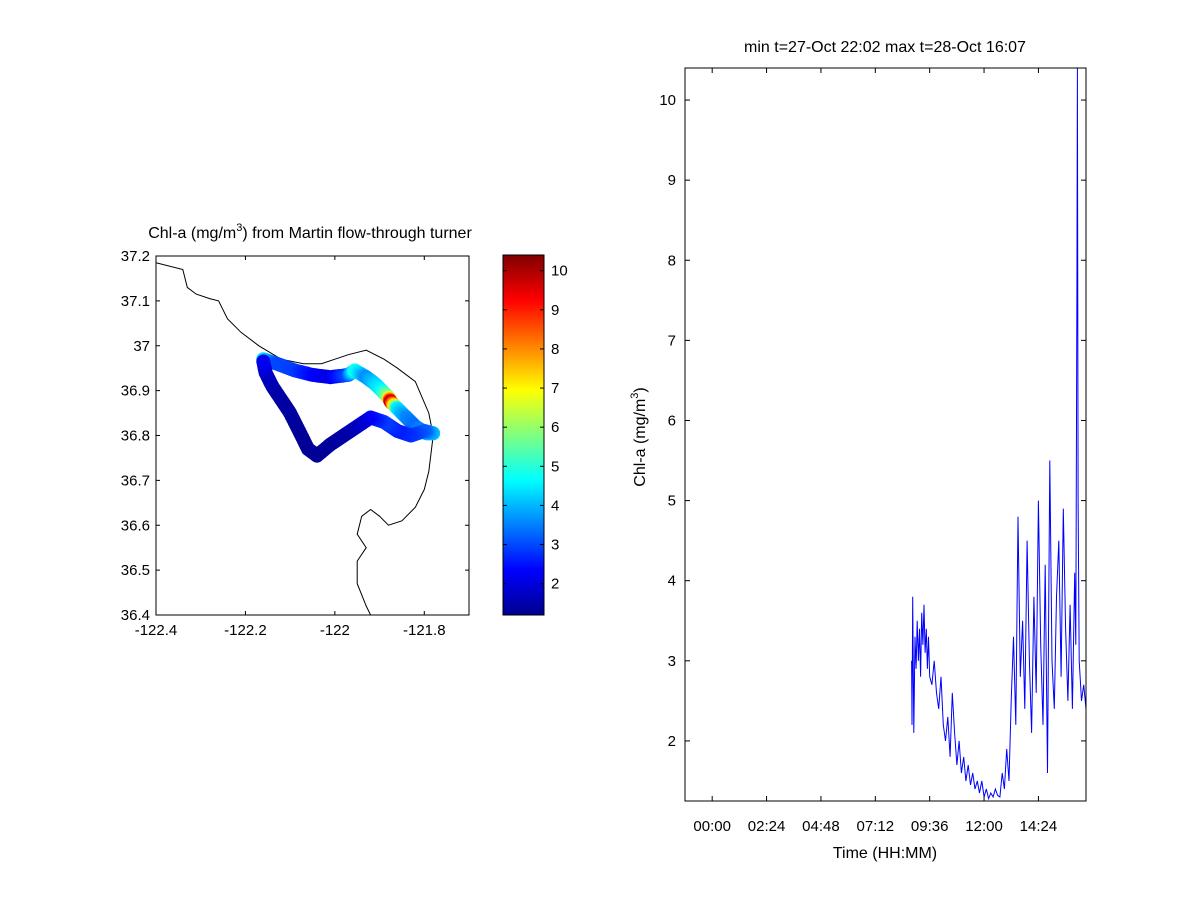  I want to click on colorbar-tick-label: 10, so click(559, 271).